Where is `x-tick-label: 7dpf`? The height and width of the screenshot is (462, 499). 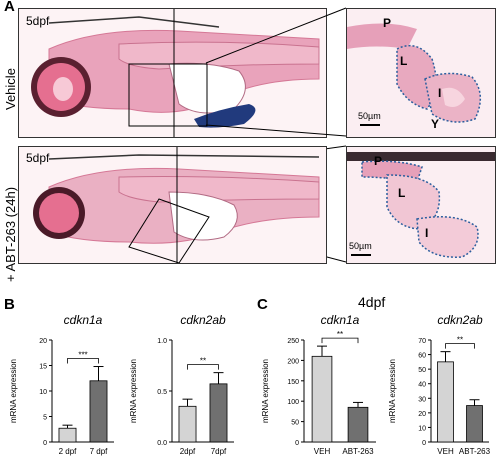
x-tick-label: 7dpf is located at coordinates (219, 451).